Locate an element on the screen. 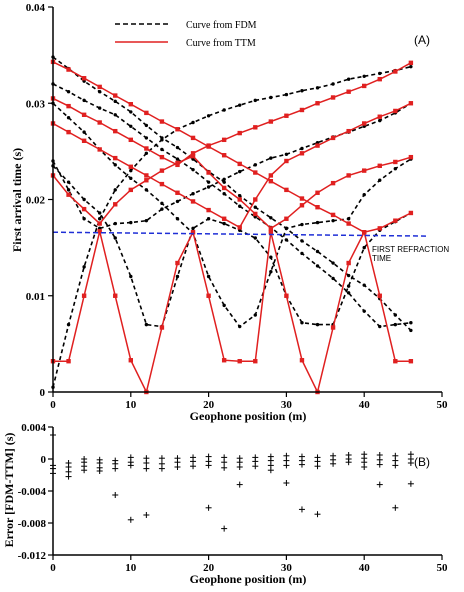 The image size is (464, 592). y-tick-label: 0 is located at coordinates (44, 460).